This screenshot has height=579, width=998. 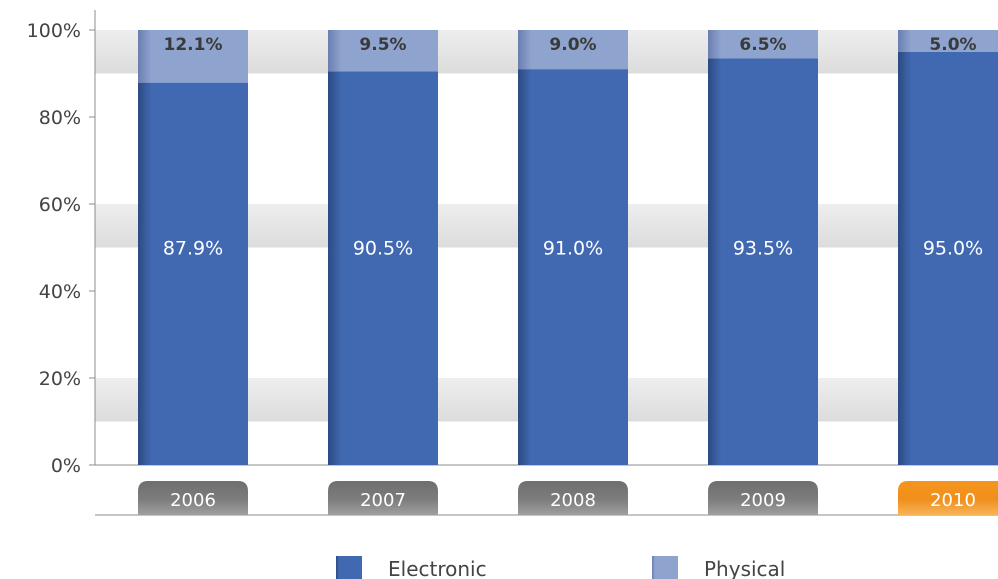 What do you see at coordinates (60, 118) in the screenshot?
I see `y-tick-label: 80%` at bounding box center [60, 118].